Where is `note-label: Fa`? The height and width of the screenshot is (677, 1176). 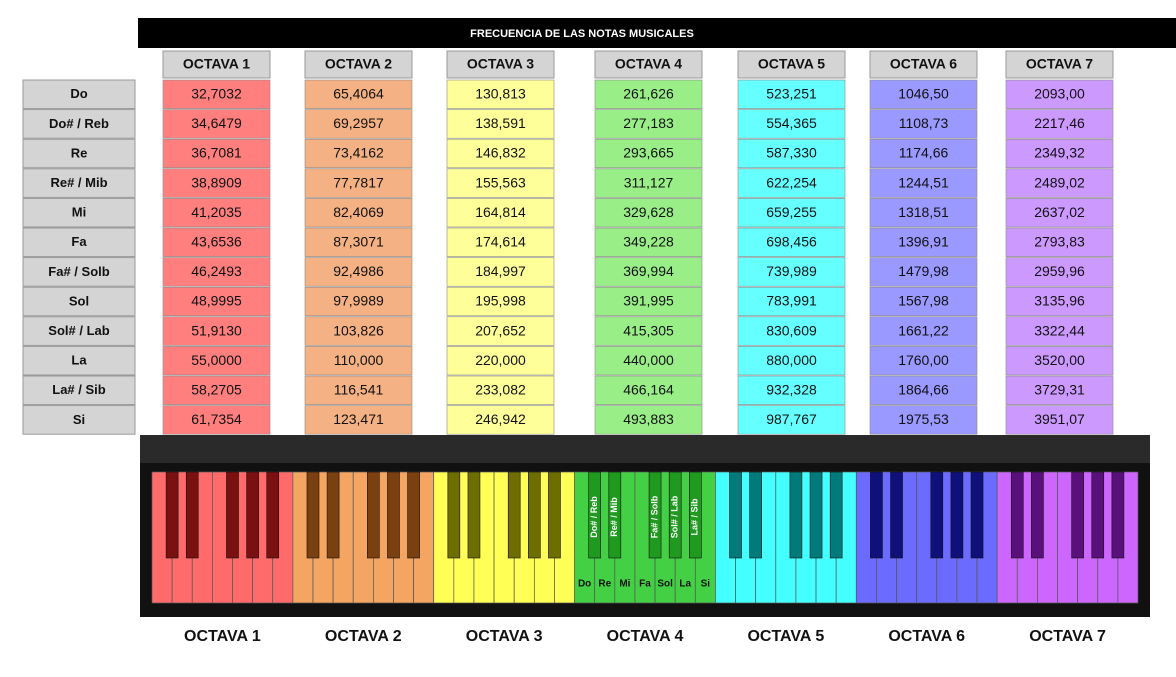 note-label: Fa is located at coordinates (79, 241).